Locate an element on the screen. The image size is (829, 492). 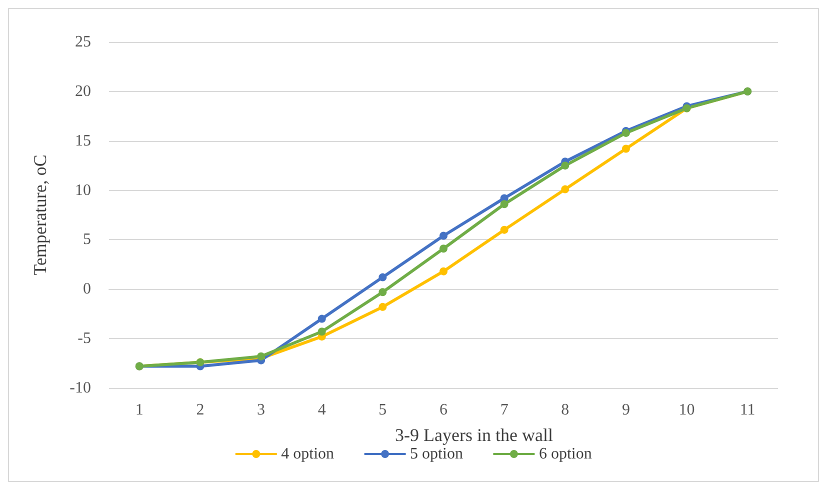
legend-label: 5 option is located at coordinates (436, 454).